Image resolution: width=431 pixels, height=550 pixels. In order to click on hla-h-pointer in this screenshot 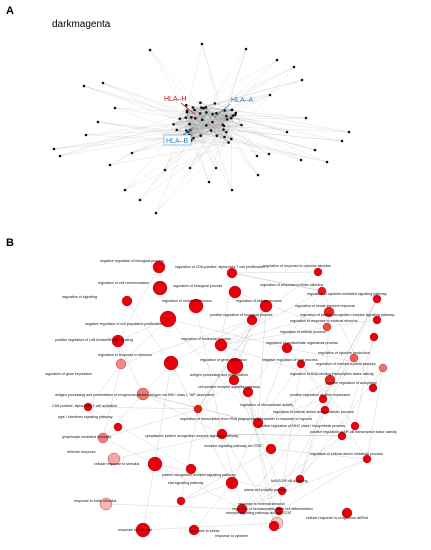, I will do `click(188, 109)`.